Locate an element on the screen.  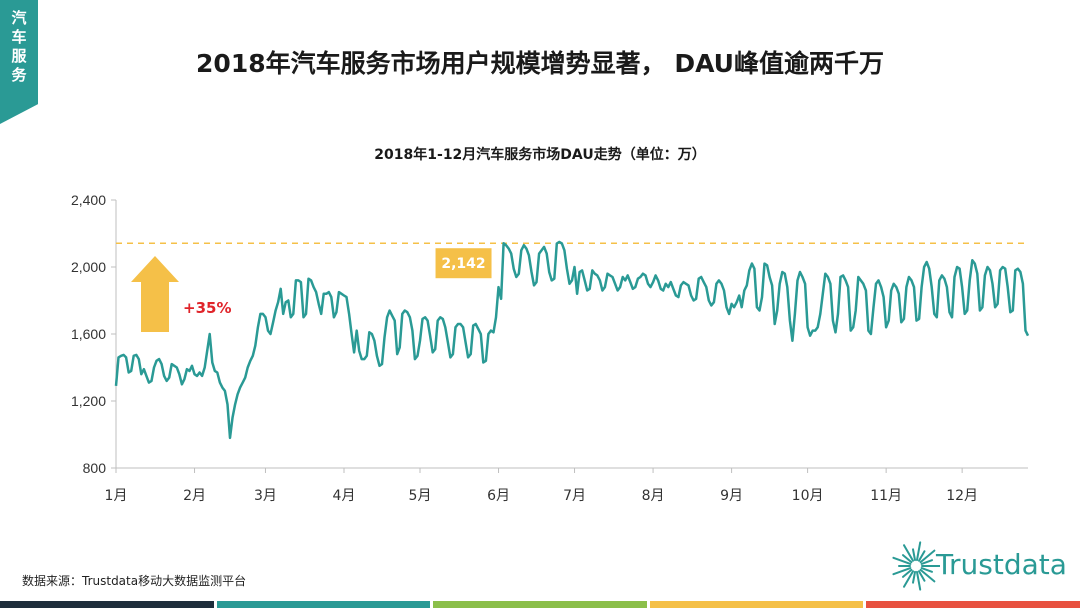
growth-up-arrow-icon is located at coordinates (155, 294).